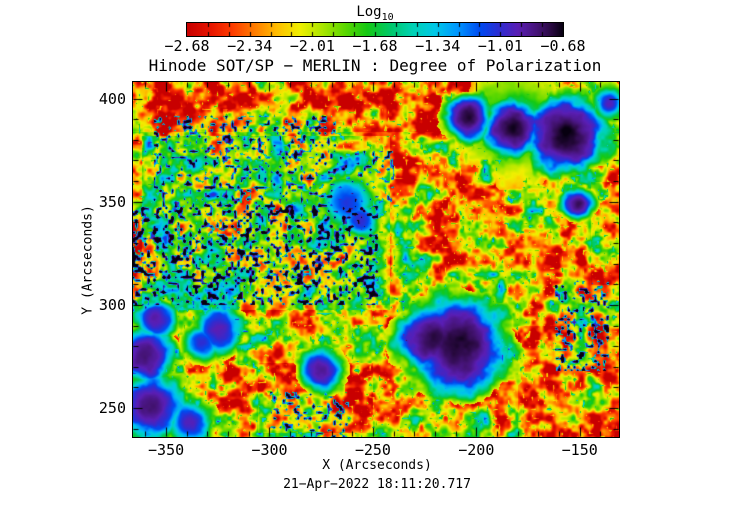  What do you see at coordinates (377, 484) in the screenshot?
I see `timestamp-caption: 21−Apr−2022 18:11:20.717` at bounding box center [377, 484].